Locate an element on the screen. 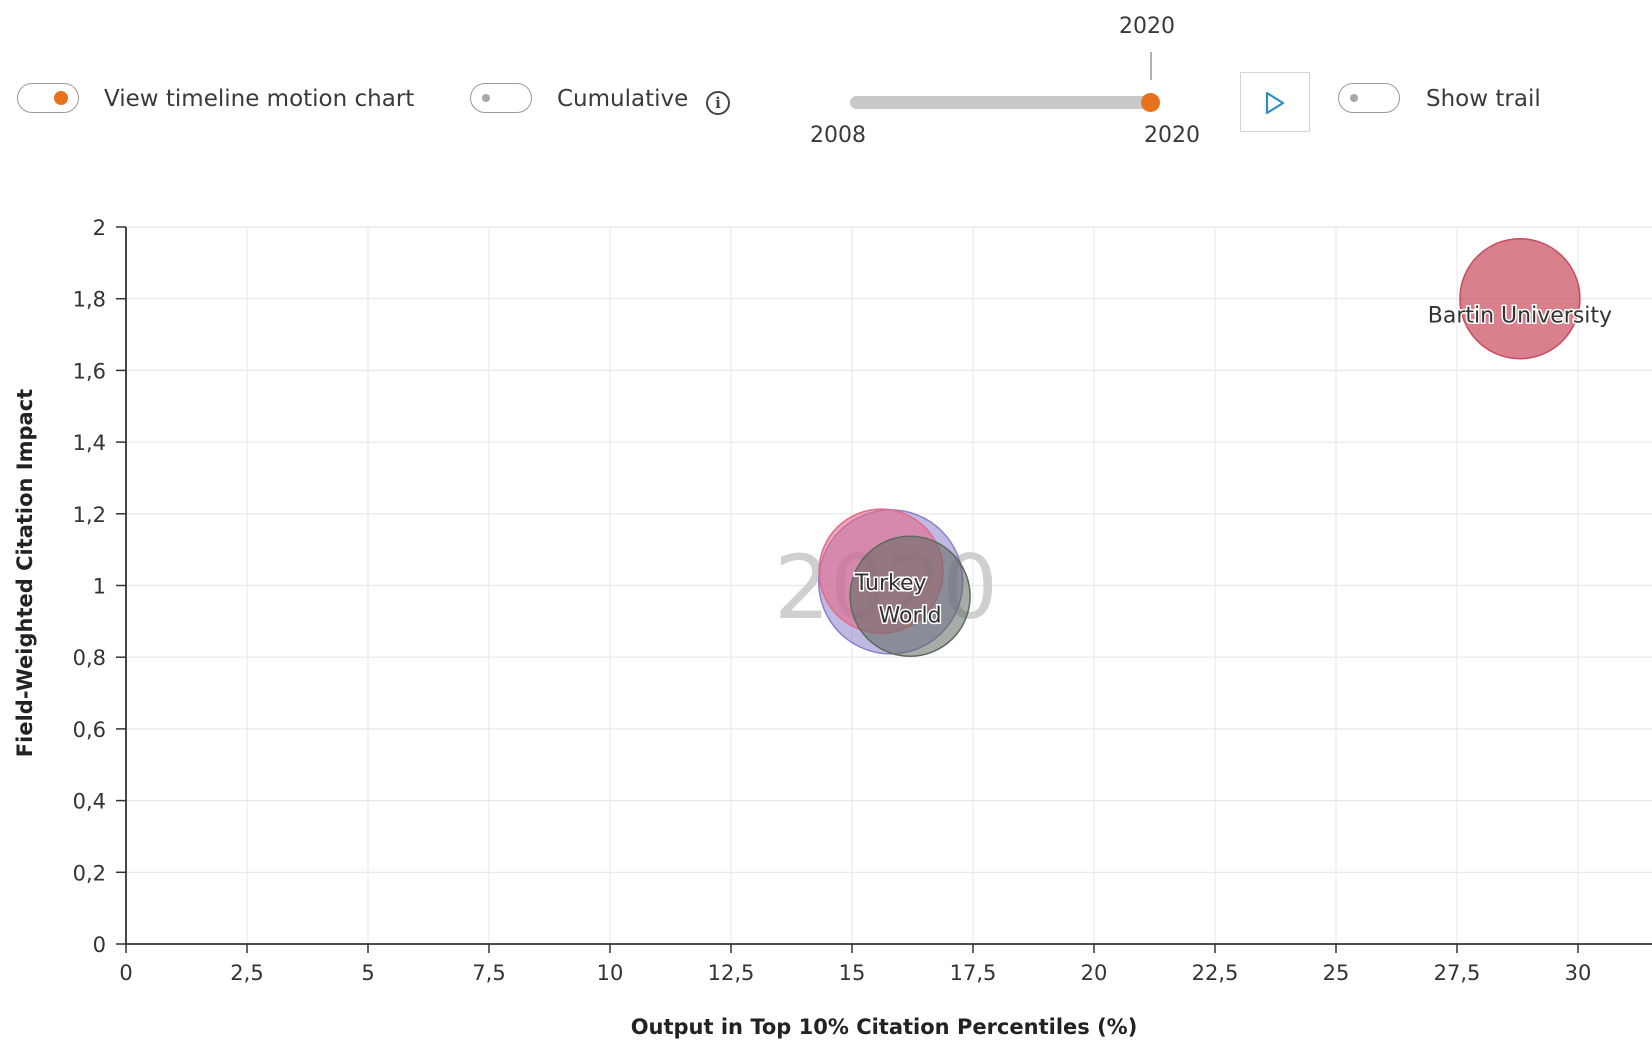  y-tick-label: 1,2 is located at coordinates (89, 515).